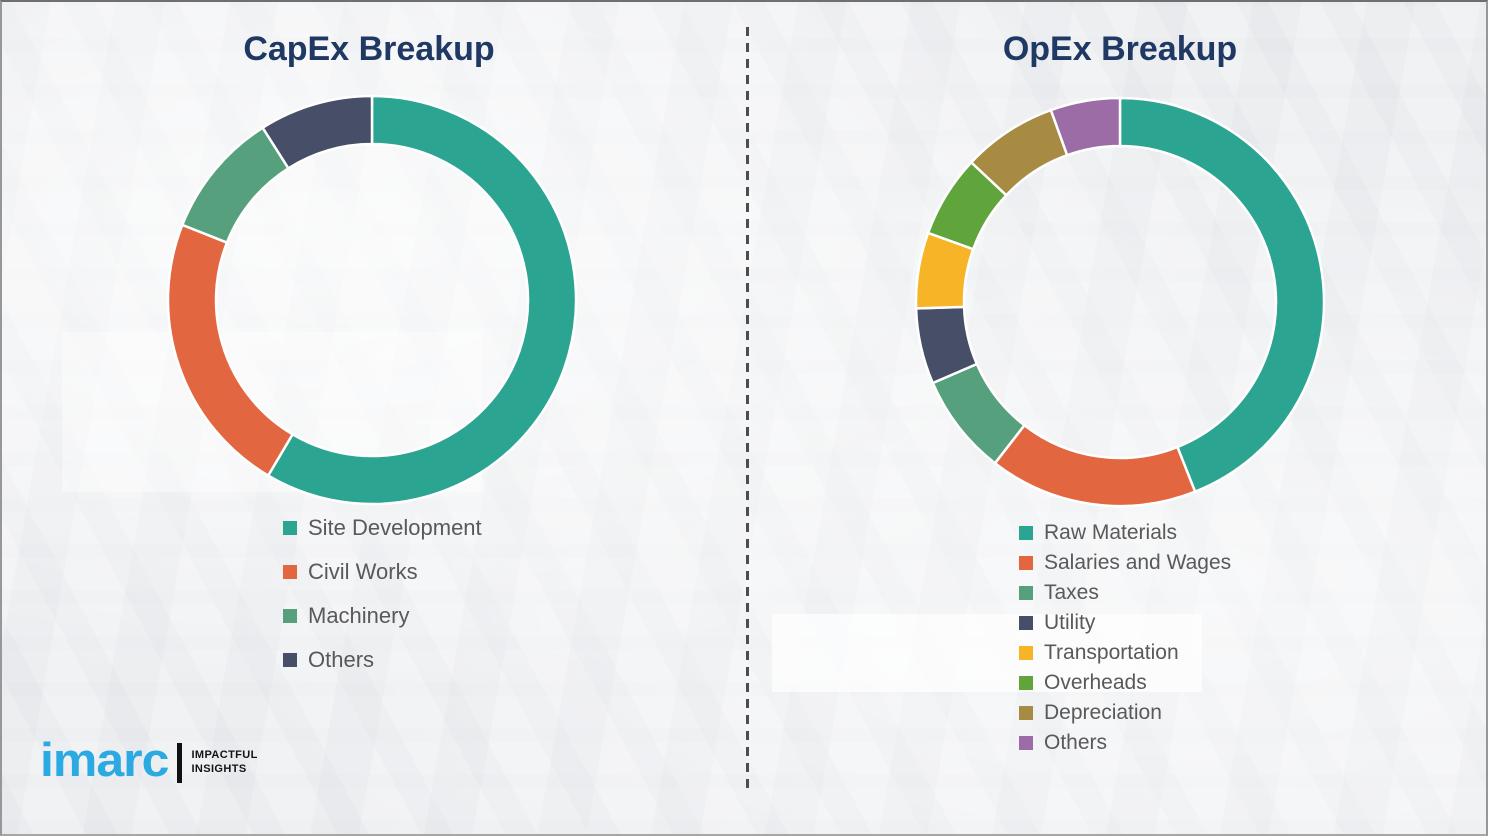 Image resolution: width=1488 pixels, height=836 pixels. Describe the element at coordinates (1125, 622) in the screenshot. I see `legend-item-utility: Utility` at that location.